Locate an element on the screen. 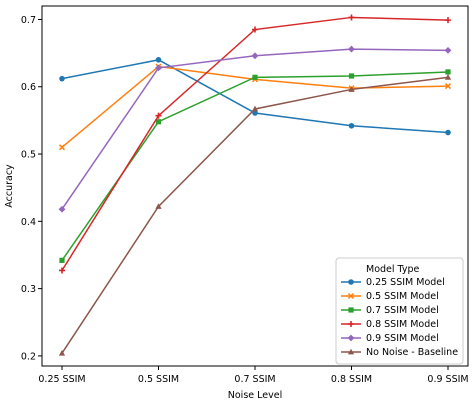  x-axis-title: Noise Level is located at coordinates (255, 395).